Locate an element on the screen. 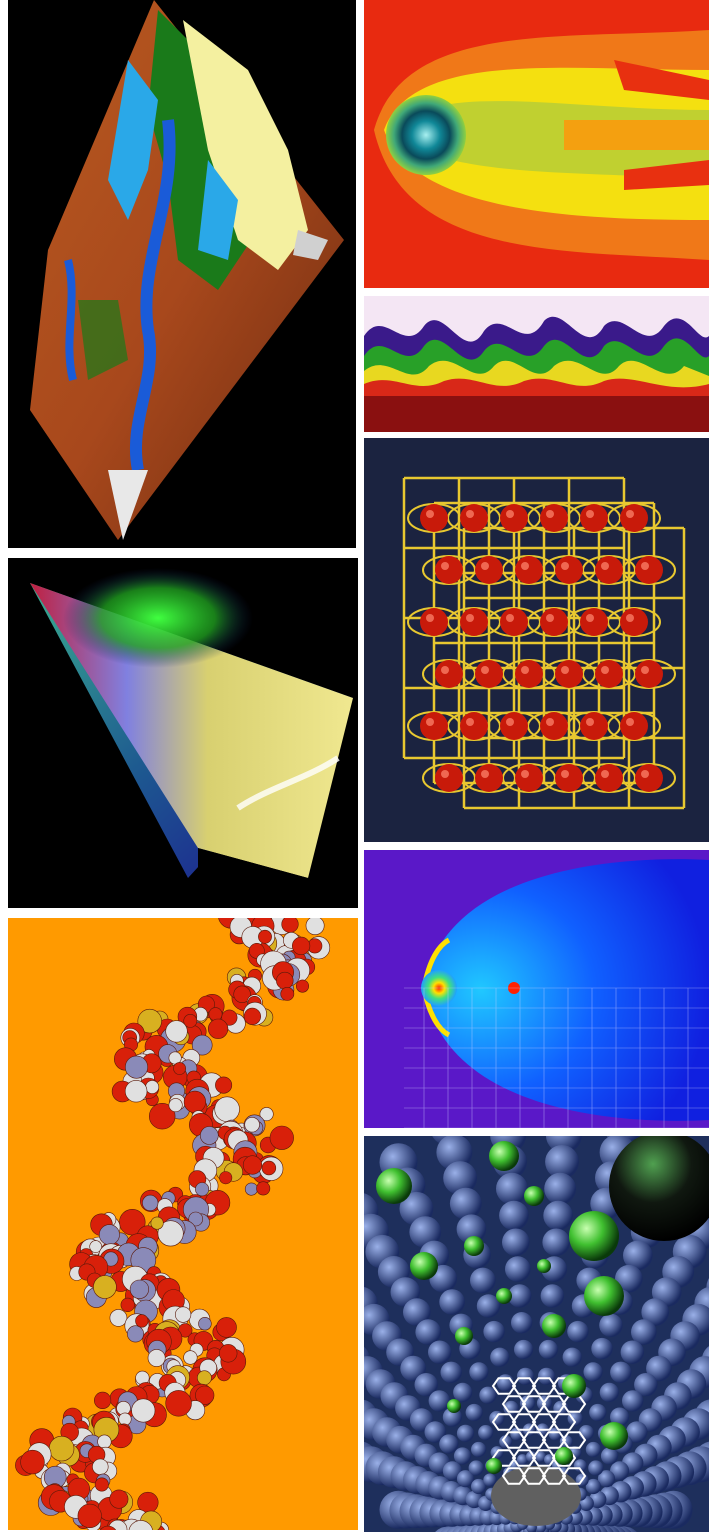 The image size is (709, 1540). volume-render-icon is located at coordinates (183, 733).